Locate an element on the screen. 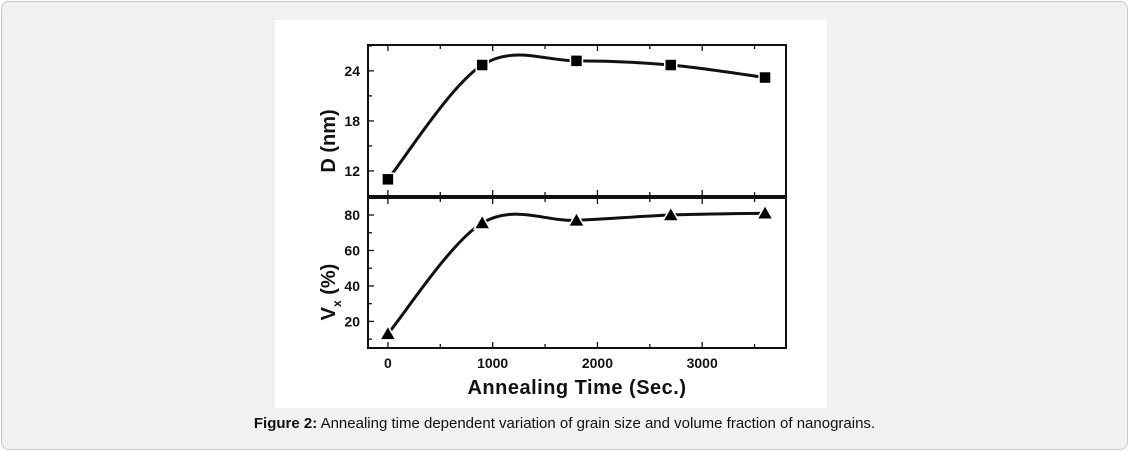 Image resolution: width=1129 pixels, height=451 pixels. panel-grain-size: 12 18 24 is located at coordinates (565, 120).